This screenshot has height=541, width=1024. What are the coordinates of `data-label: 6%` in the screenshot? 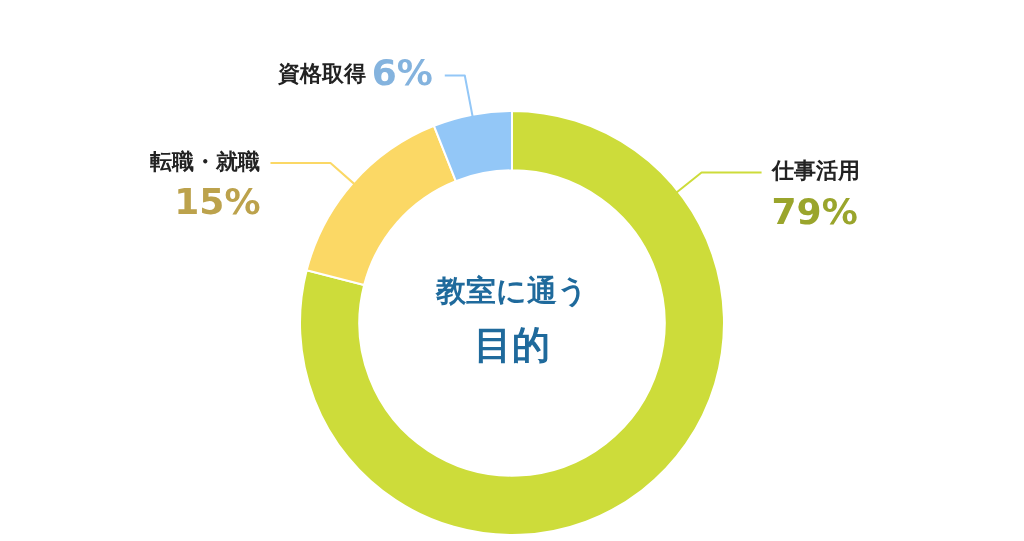 It's located at (402, 72).